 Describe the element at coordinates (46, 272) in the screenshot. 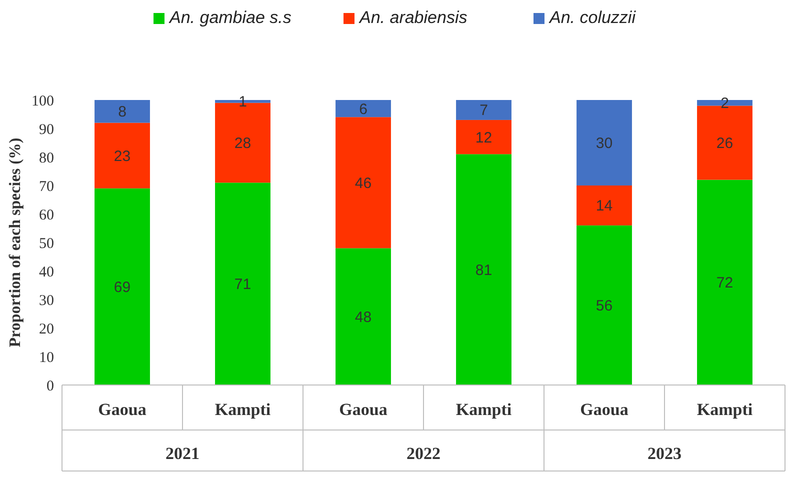

I see `y-tick-label: 40` at that location.